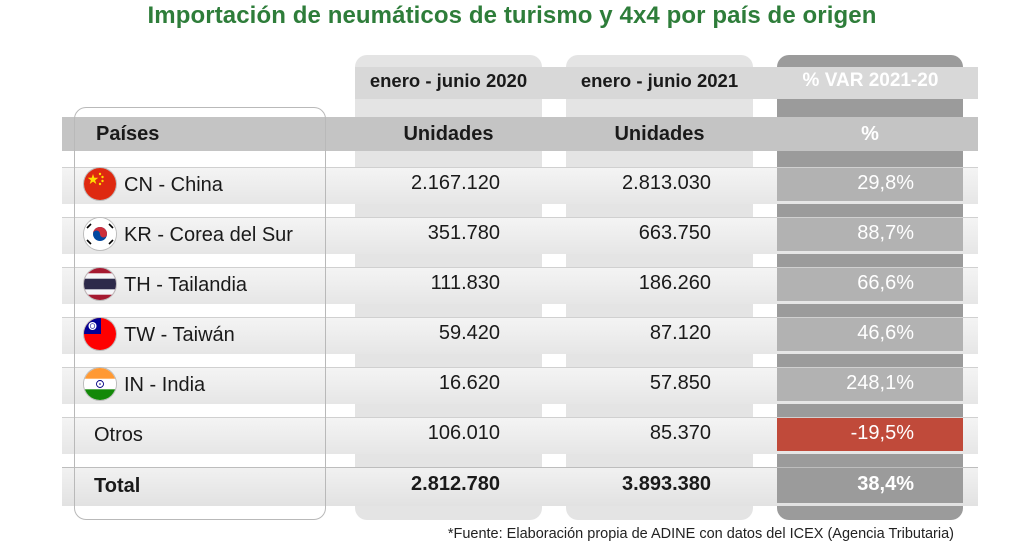  Describe the element at coordinates (666, 183) in the screenshot. I see `value-2021: 2.813.030` at that location.